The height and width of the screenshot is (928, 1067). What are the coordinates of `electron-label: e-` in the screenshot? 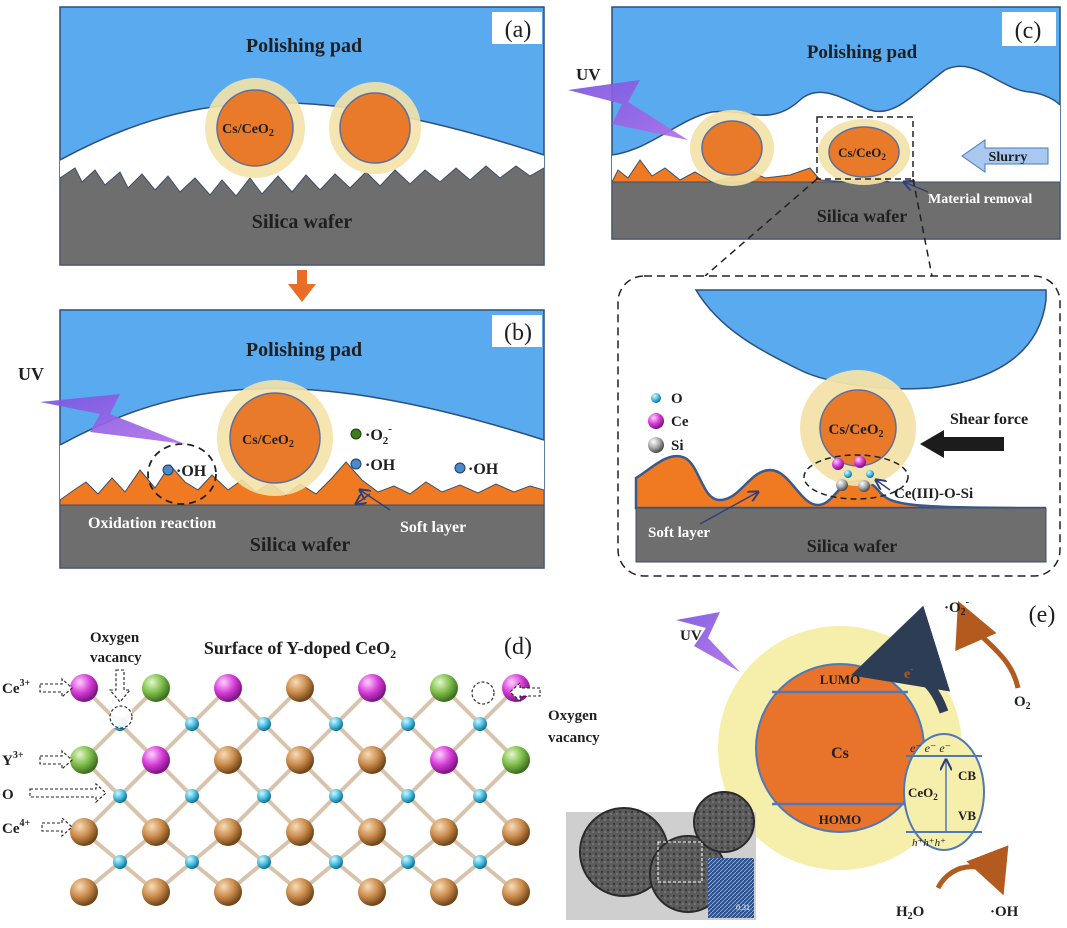 It's located at (908, 673).